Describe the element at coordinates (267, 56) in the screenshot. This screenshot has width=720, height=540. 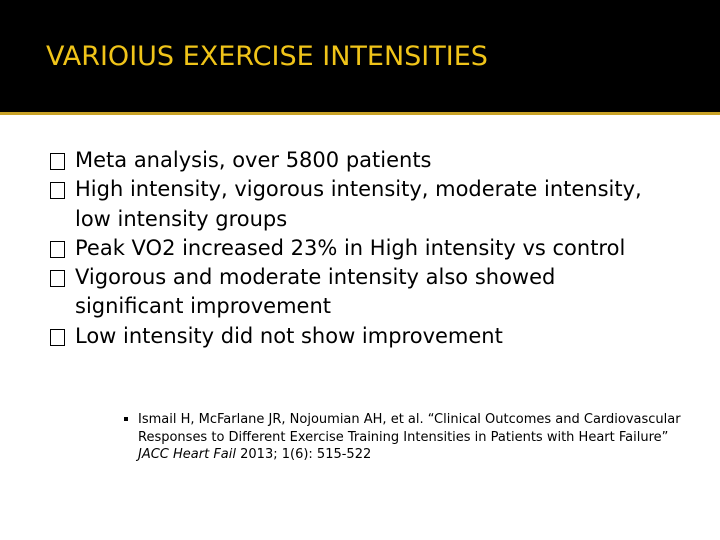
I see `slide-title: VARIOIUS EXERCISE INTENSITIES` at that location.